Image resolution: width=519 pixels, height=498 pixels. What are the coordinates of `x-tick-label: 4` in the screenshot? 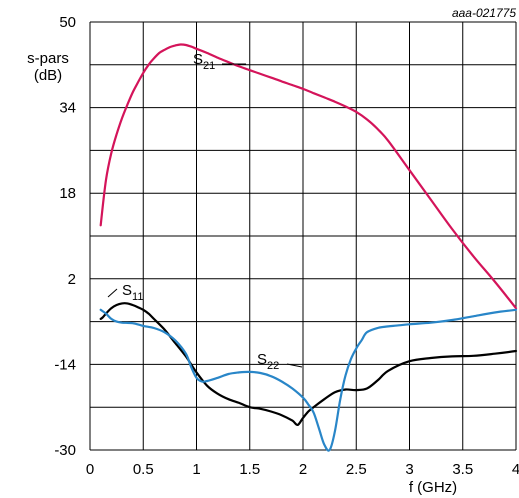 It's located at (515, 469).